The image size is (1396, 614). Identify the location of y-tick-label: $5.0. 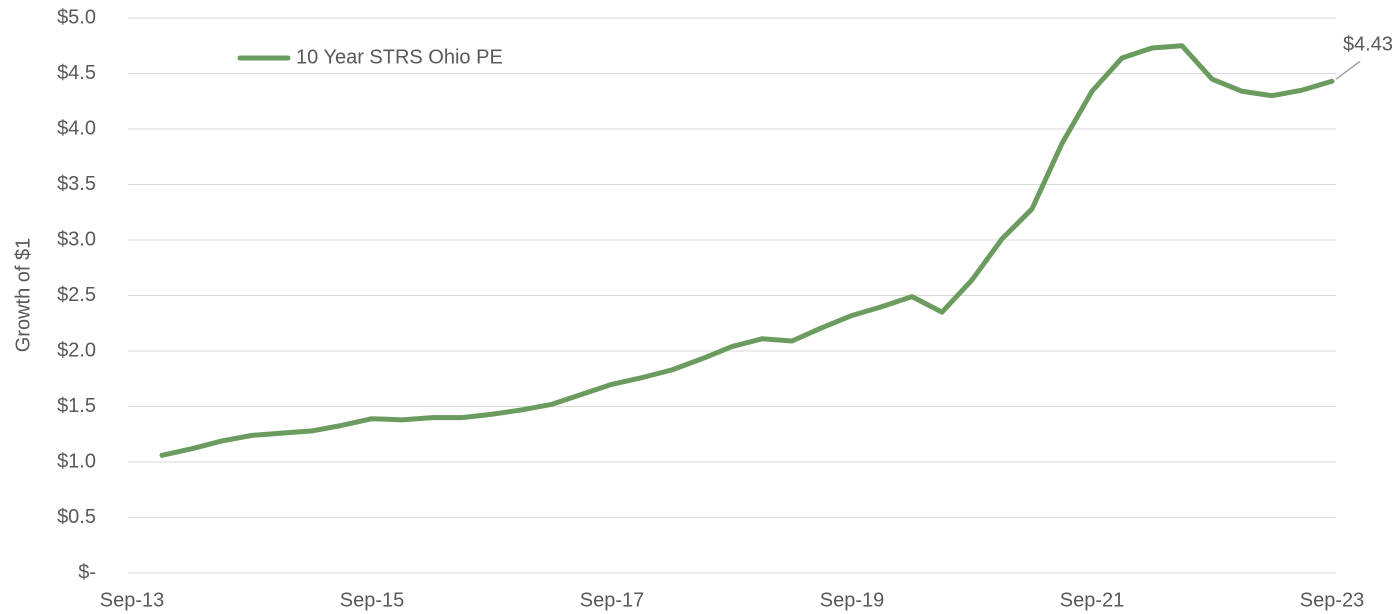
(76, 17).